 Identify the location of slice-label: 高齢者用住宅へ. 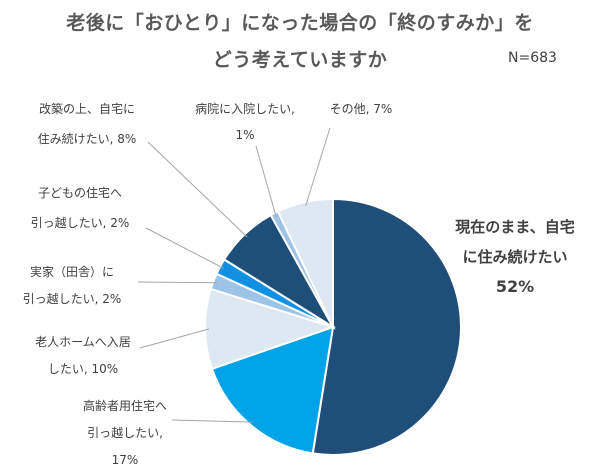
(125, 405).